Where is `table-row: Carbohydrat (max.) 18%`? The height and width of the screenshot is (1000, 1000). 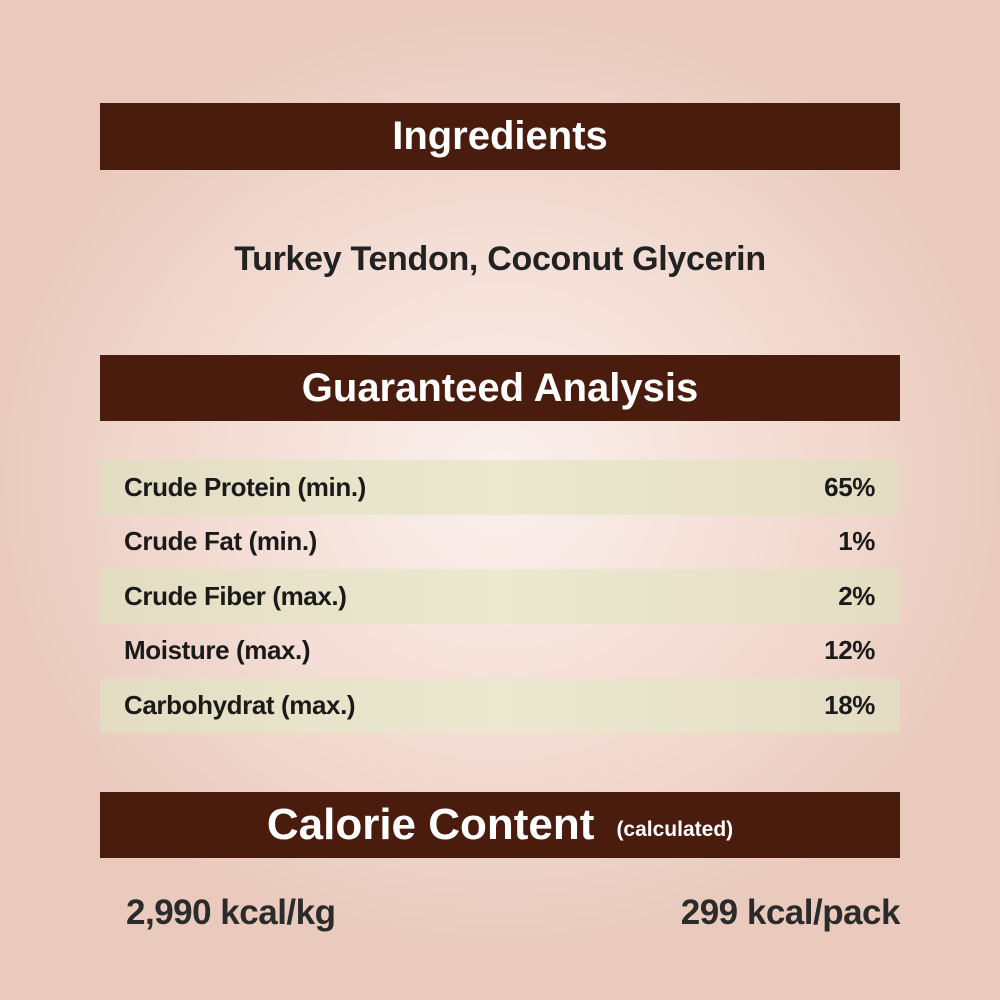
table-row: Carbohydrat (max.) 18% is located at coordinates (500, 705).